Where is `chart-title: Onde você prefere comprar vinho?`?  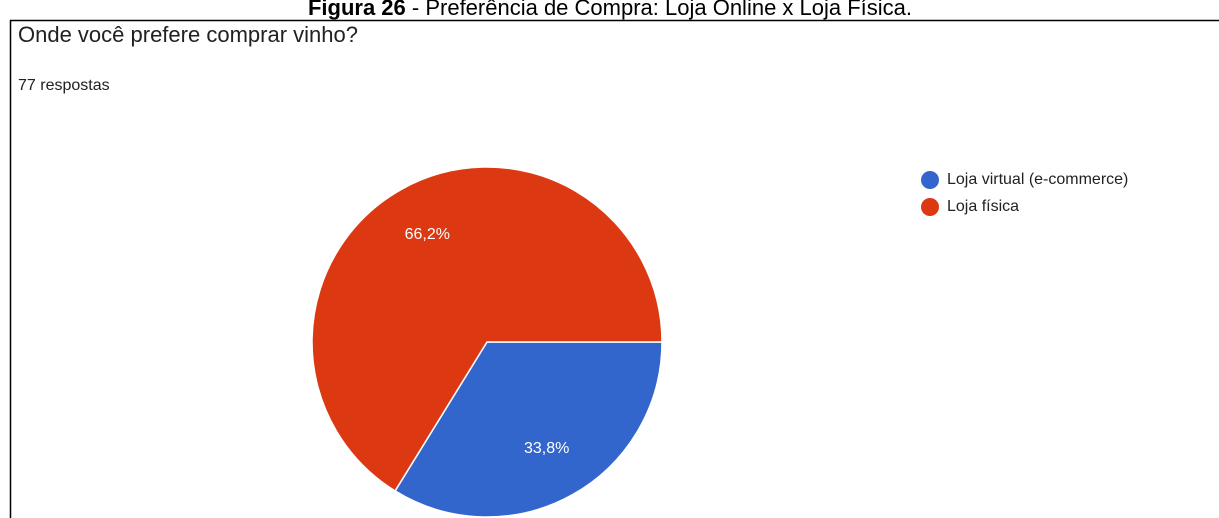 chart-title: Onde você prefere comprar vinho? is located at coordinates (188, 34).